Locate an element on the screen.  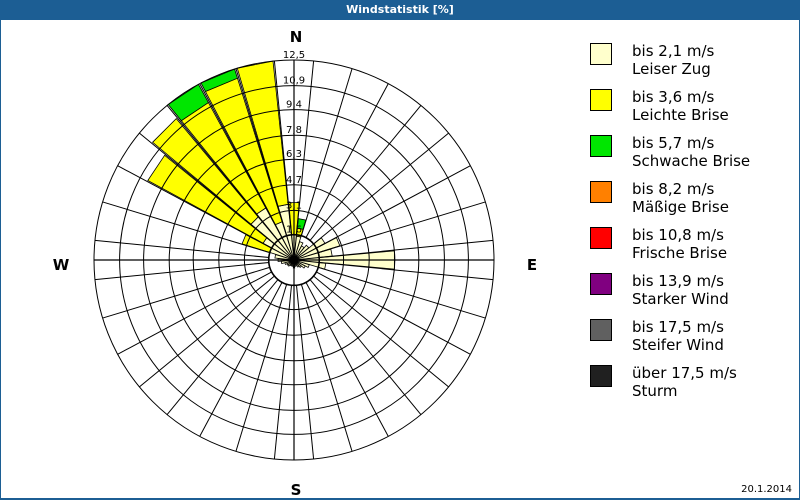
ring-label: 7,8 is located at coordinates (294, 130).